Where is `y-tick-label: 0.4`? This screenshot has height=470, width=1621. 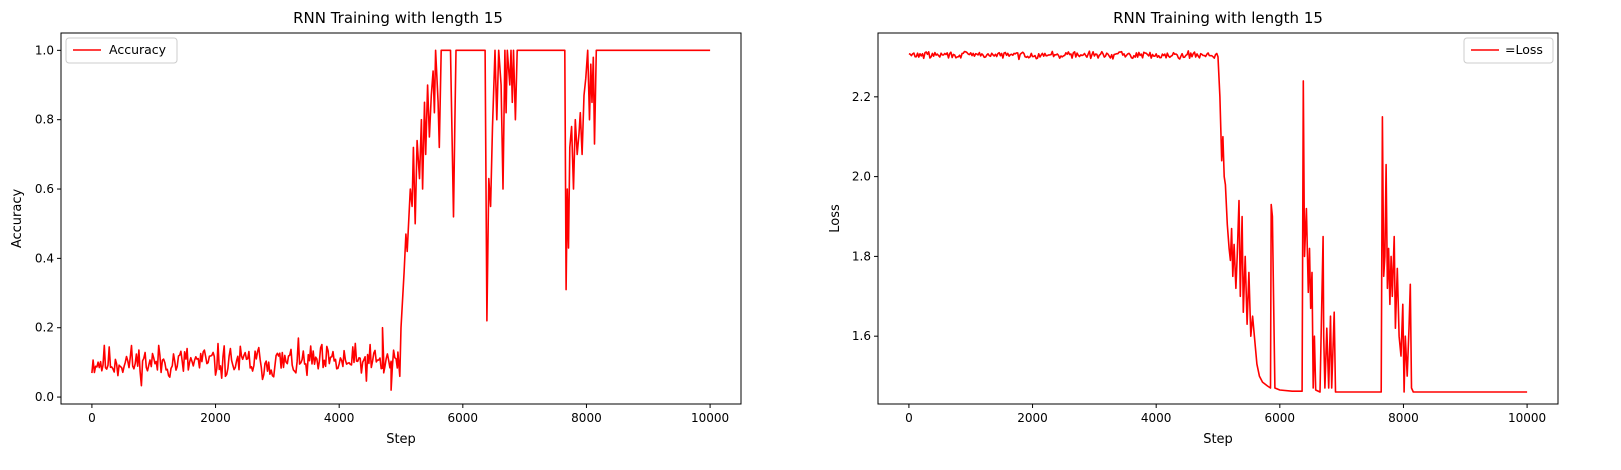
y-tick-label: 0.4 is located at coordinates (44, 258).